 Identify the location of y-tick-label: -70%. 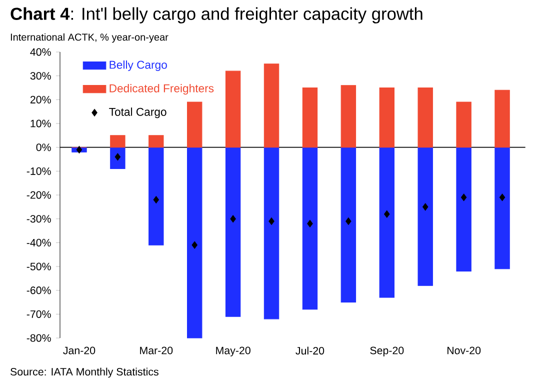
(38, 314).